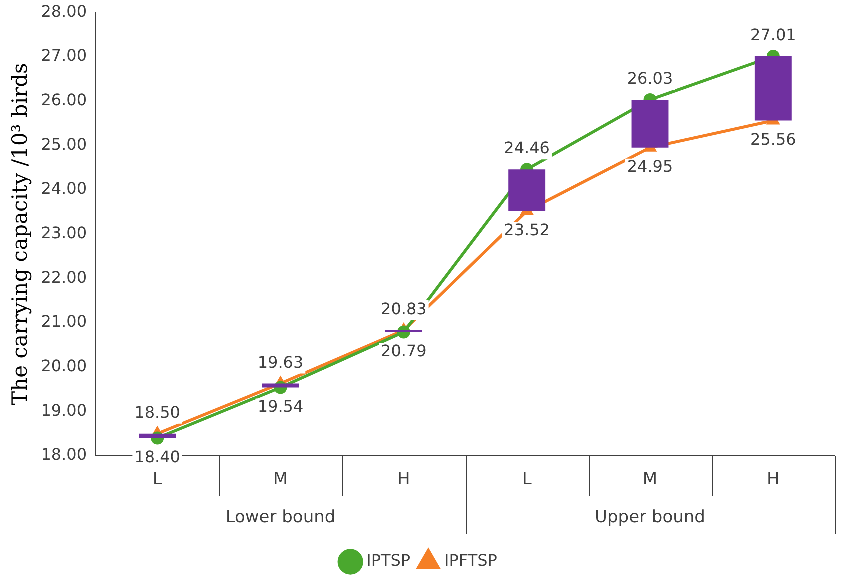 Image resolution: width=847 pixels, height=580 pixels. What do you see at coordinates (650, 517) in the screenshot?
I see `text: Upper bound` at bounding box center [650, 517].